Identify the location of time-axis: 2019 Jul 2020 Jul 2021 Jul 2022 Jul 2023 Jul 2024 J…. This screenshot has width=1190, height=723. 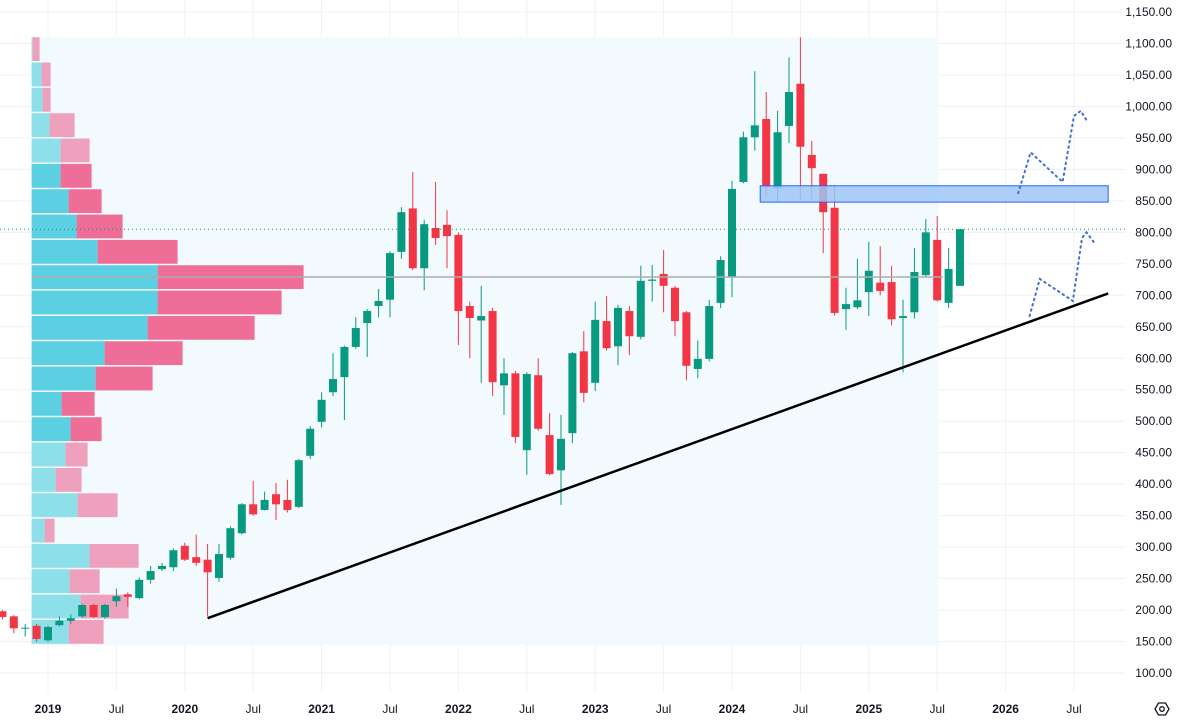
(558, 709).